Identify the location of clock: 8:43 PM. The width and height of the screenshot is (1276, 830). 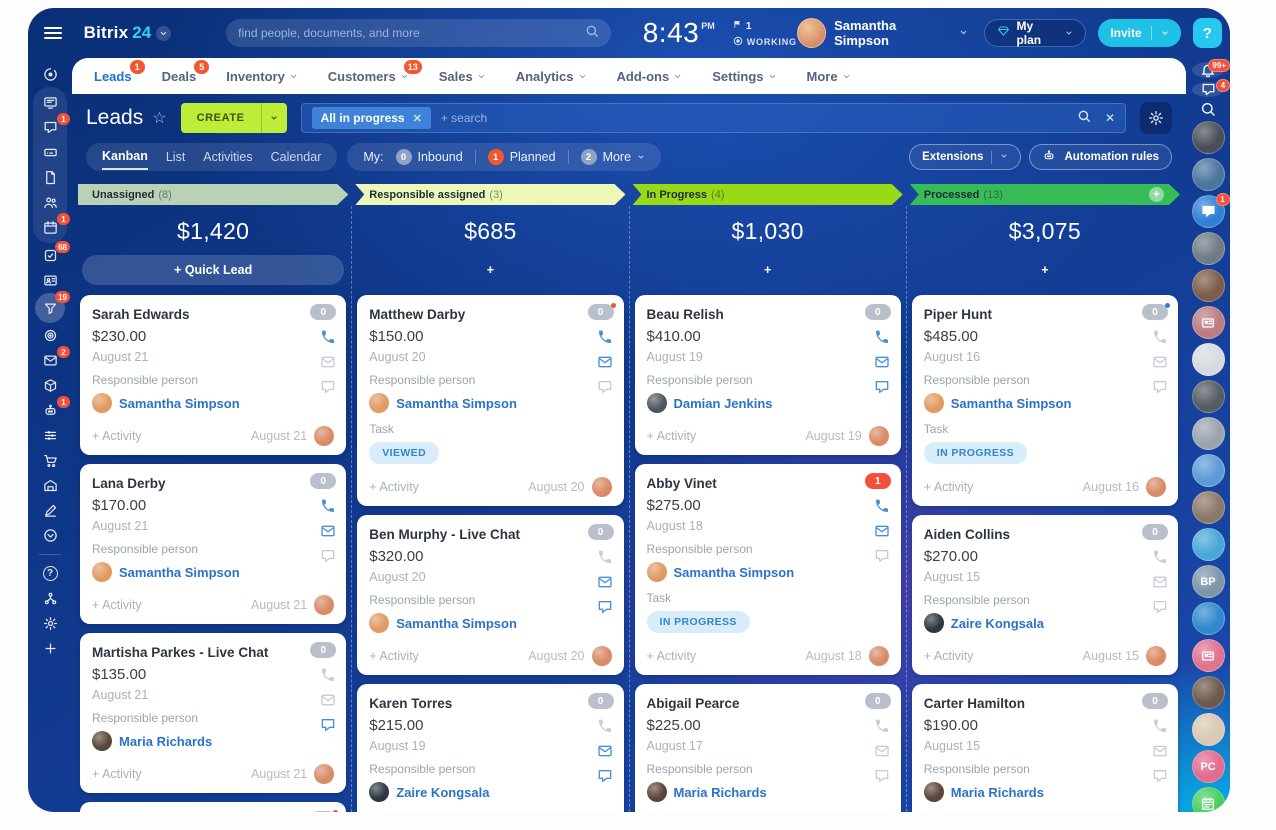
(679, 33).